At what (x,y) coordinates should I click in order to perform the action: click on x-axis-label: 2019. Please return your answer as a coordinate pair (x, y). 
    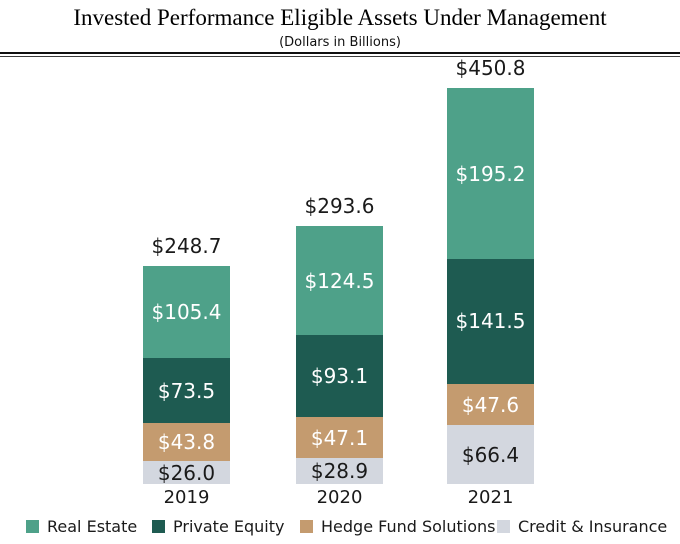
    Looking at the image, I should click on (186, 497).